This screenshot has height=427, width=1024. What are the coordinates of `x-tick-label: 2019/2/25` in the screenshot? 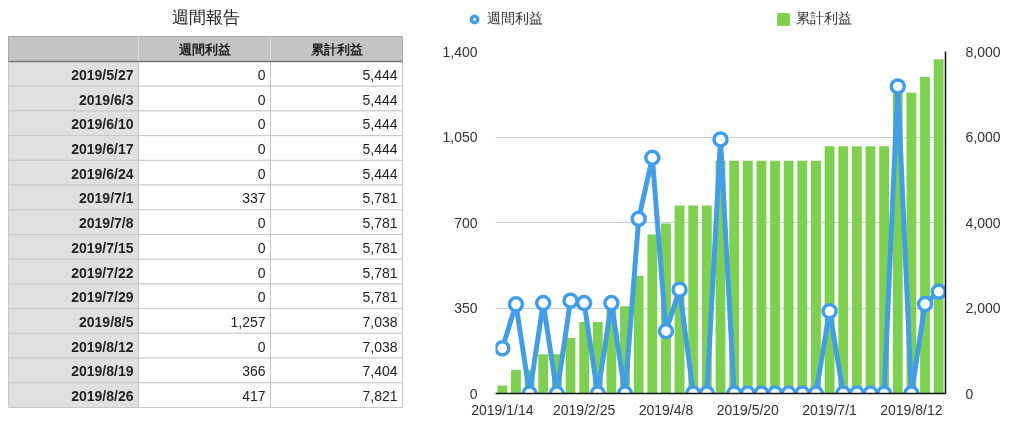 It's located at (584, 409).